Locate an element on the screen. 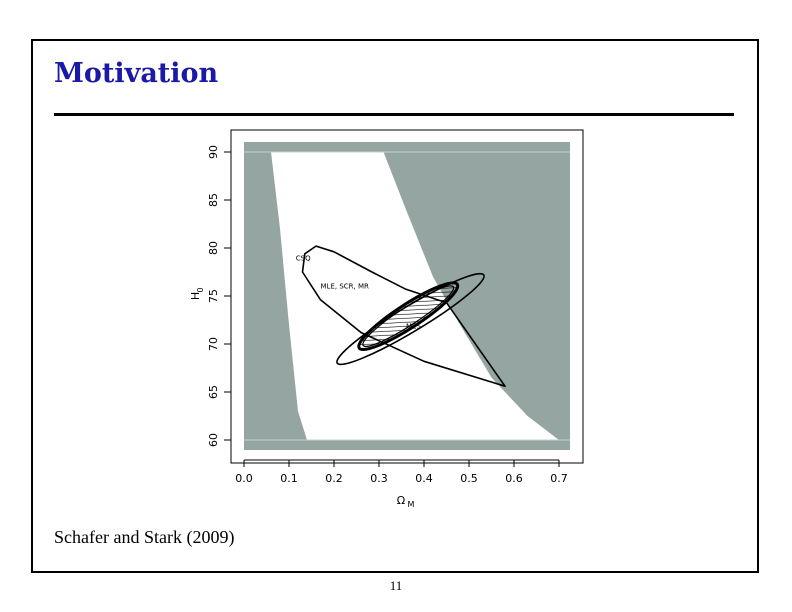 This screenshot has width=792, height=612. annotation-label: CSQ is located at coordinates (303, 258).